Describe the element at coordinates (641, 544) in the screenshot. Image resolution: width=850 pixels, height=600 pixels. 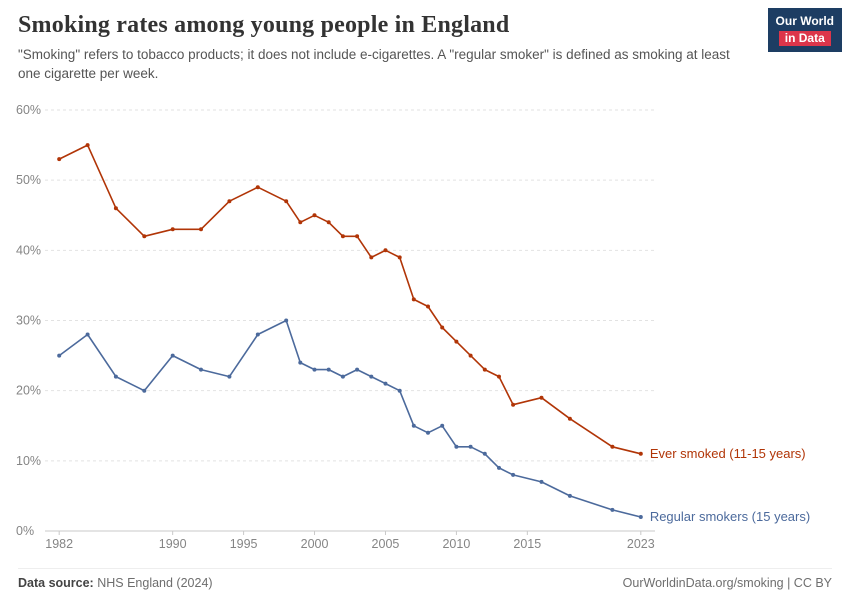
I see `x-tick-label: 2023` at that location.